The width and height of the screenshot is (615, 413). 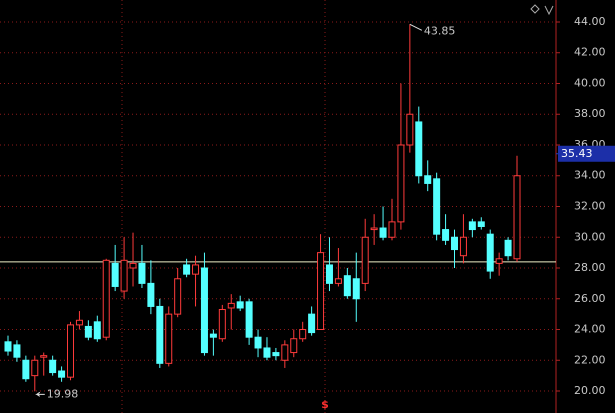 What do you see at coordinates (590, 206) in the screenshot?
I see `y-tick-label: 32.00` at bounding box center [590, 206].